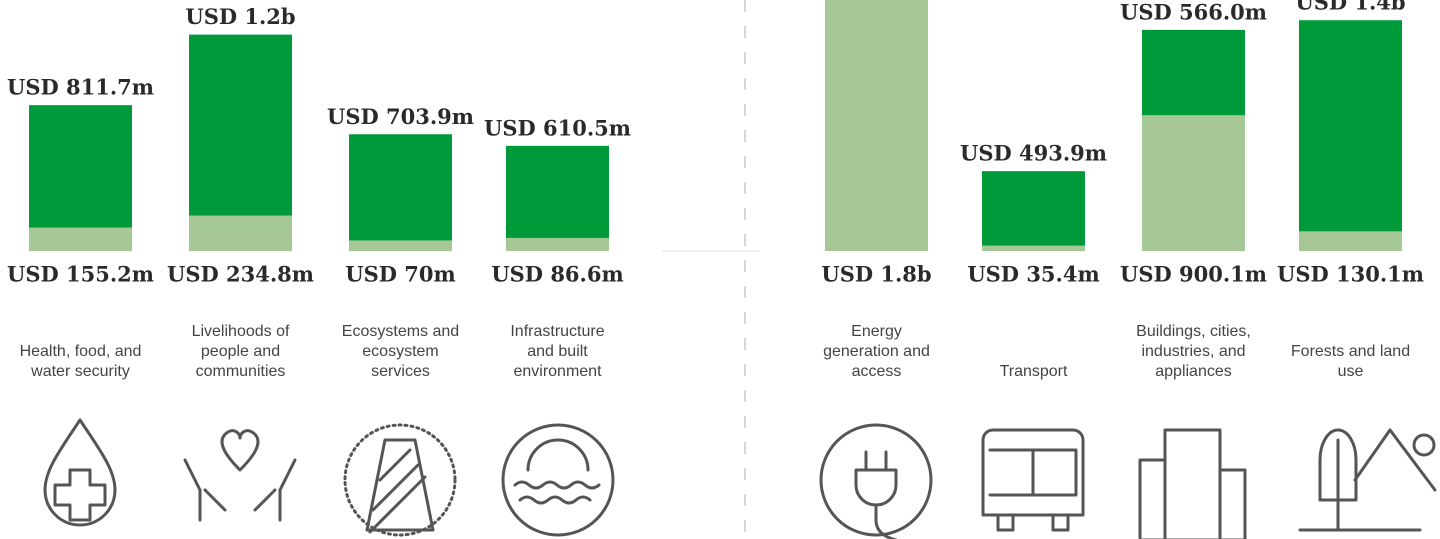  I want to click on icon-drop, so click(80, 472).